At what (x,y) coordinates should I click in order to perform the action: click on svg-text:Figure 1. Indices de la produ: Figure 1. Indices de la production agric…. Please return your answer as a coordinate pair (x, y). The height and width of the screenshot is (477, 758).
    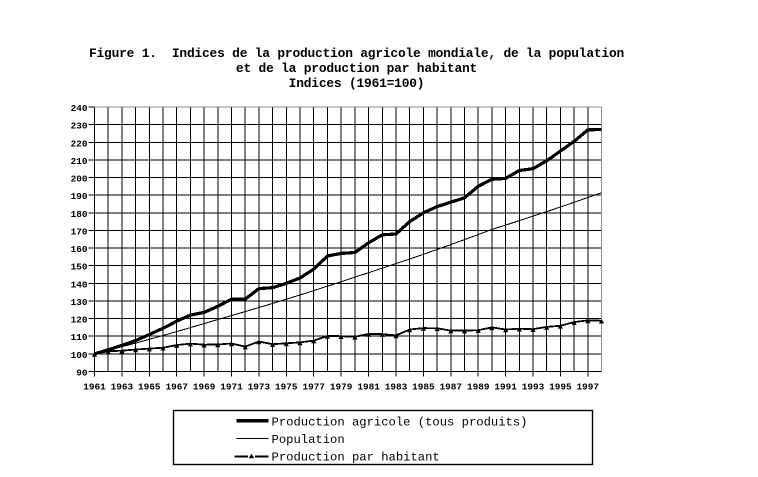
    Looking at the image, I should click on (356, 53).